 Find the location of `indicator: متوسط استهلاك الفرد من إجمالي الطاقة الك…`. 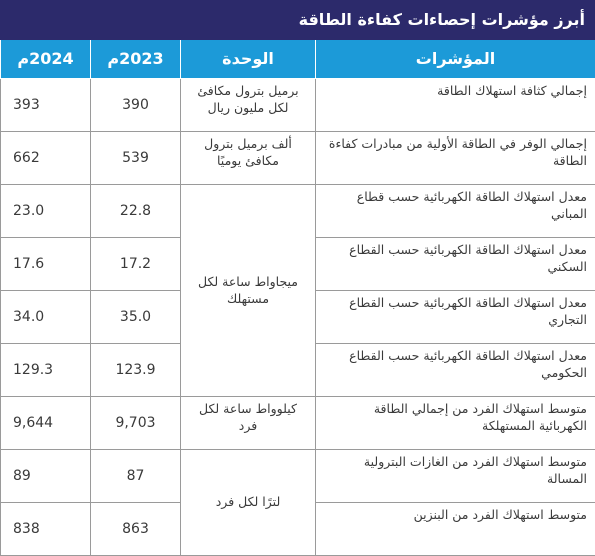

indicator: متوسط استهلاك الفرد من إجمالي الطاقة الك… is located at coordinates (455, 423).